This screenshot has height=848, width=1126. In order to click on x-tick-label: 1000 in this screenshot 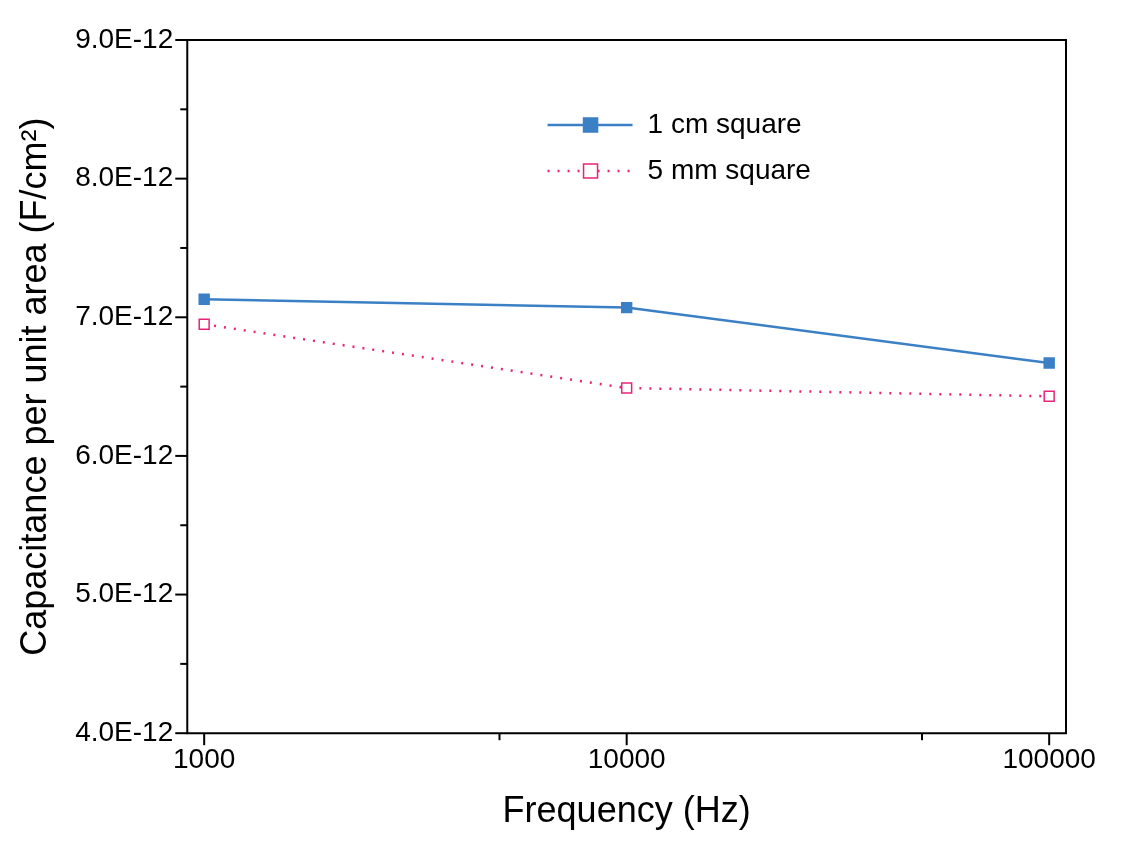, I will do `click(204, 758)`.